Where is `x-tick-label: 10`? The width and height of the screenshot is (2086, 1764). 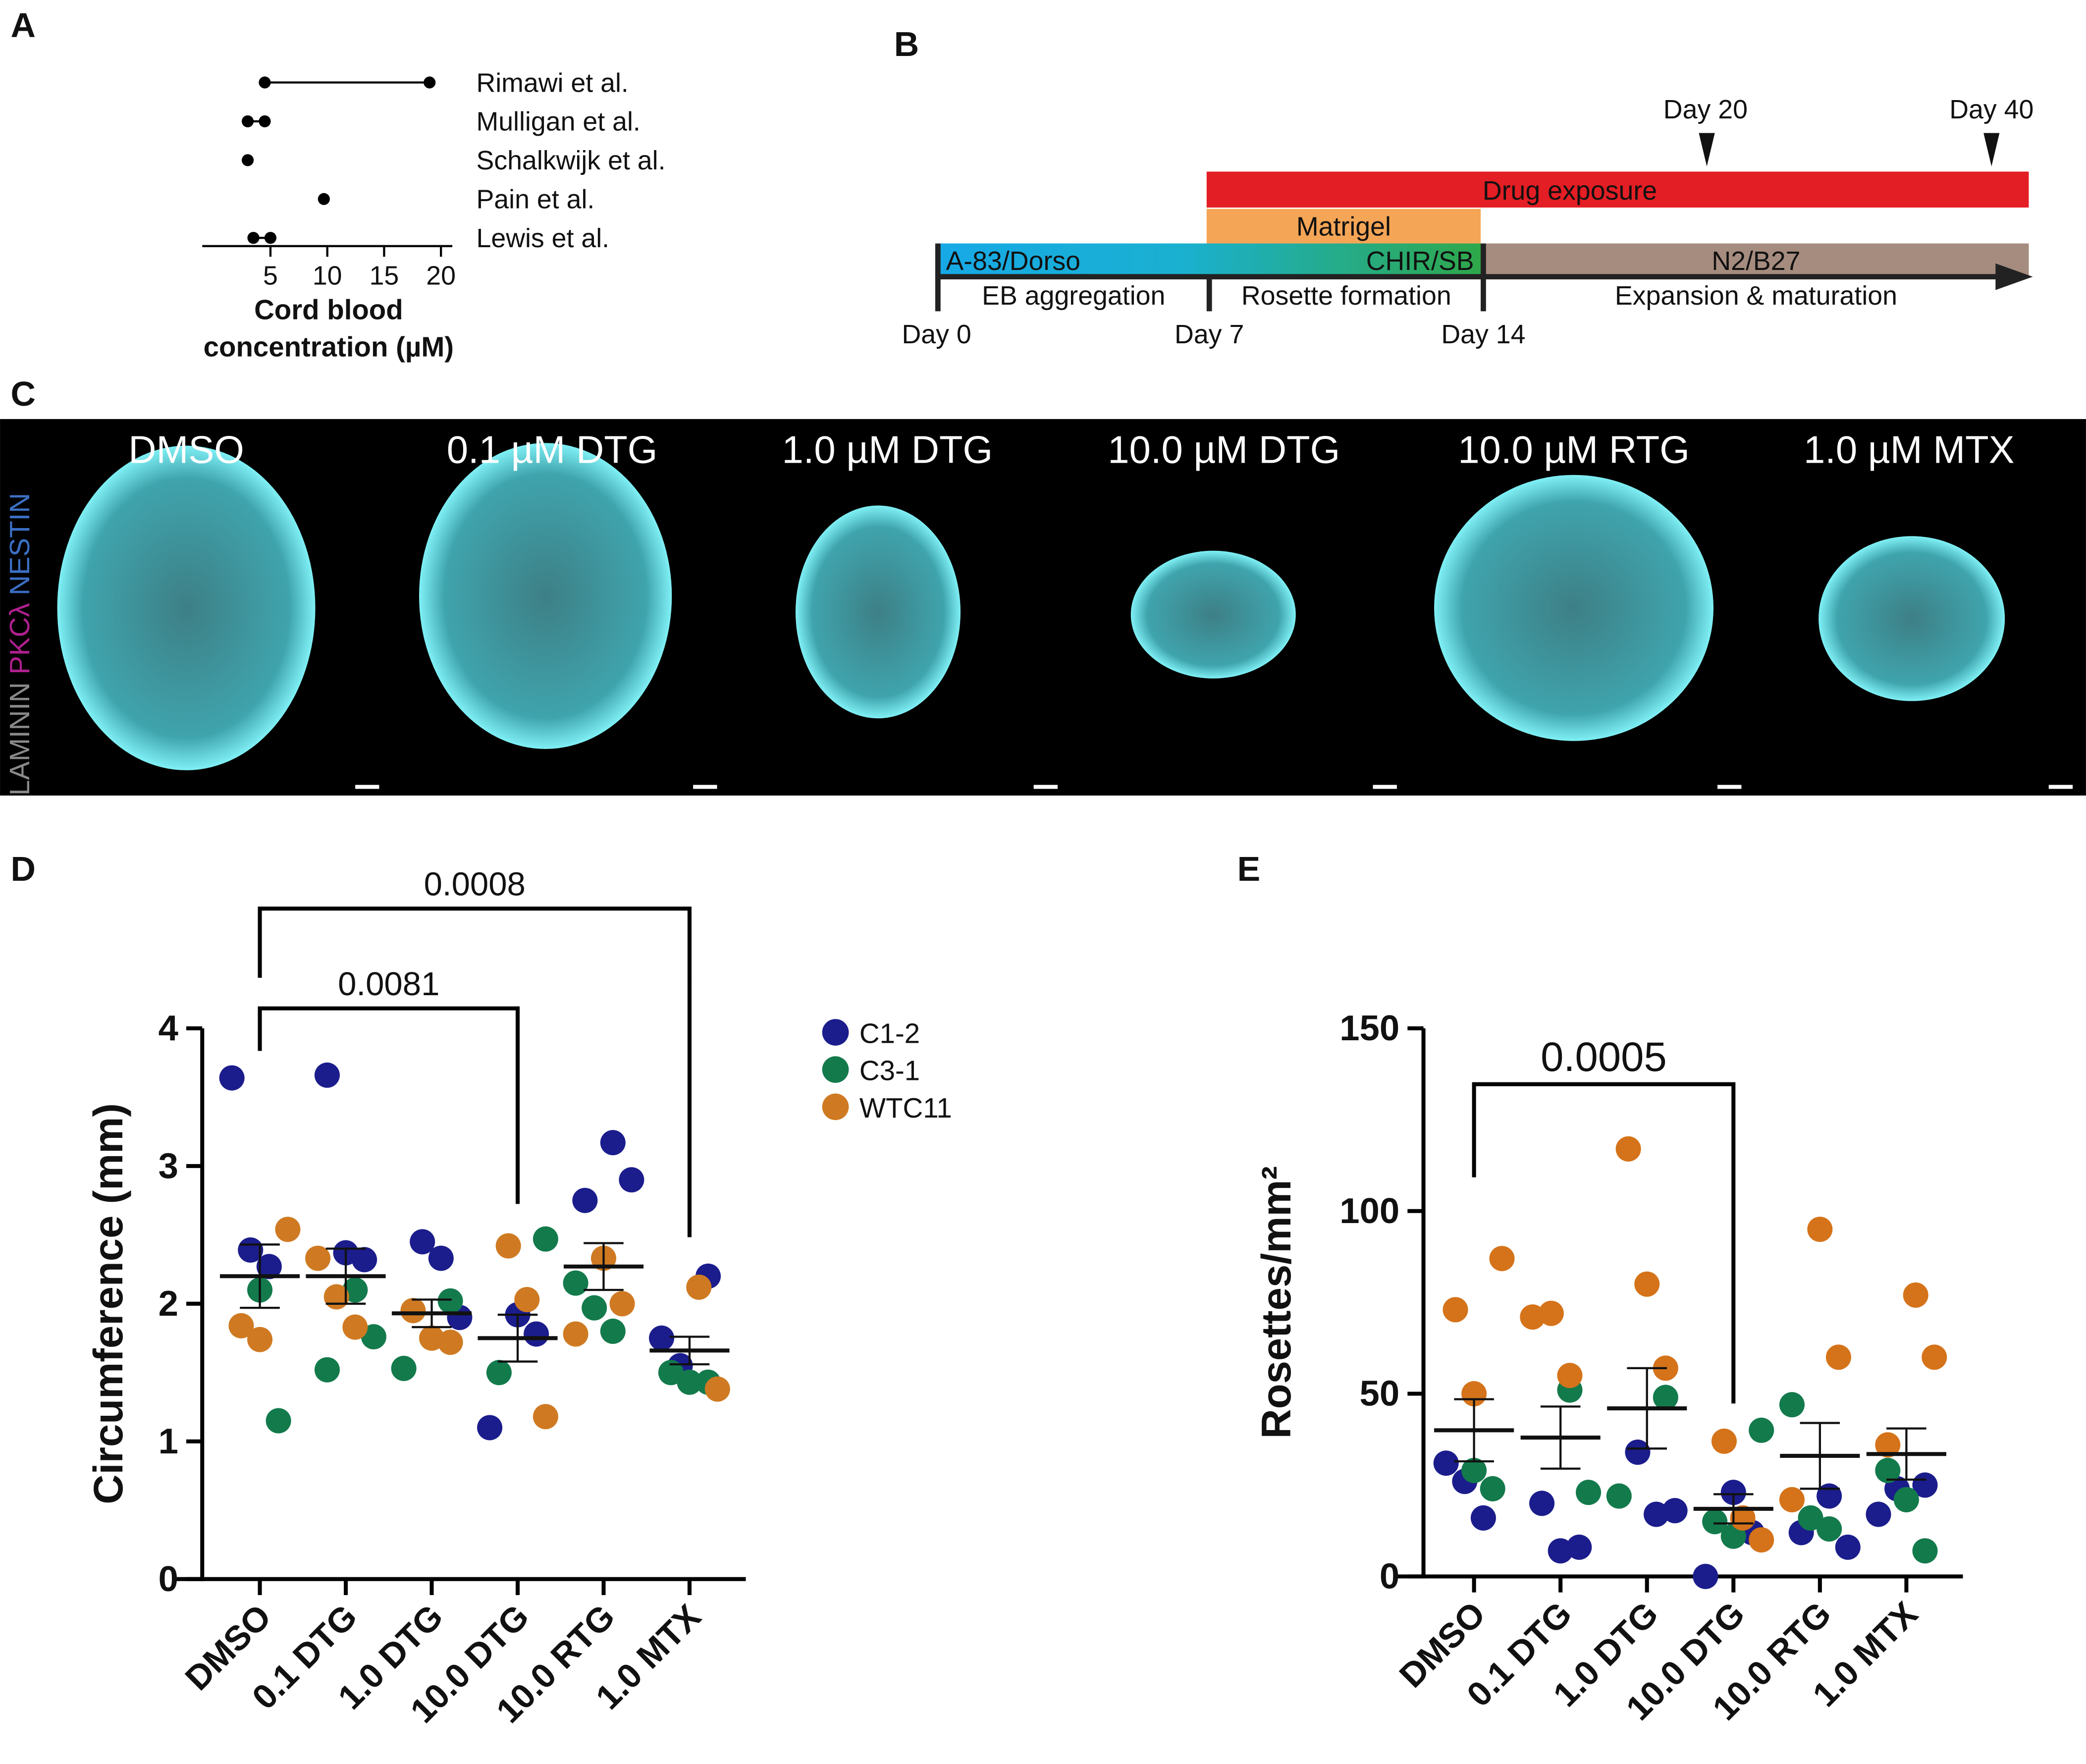 x-tick-label: 10 is located at coordinates (327, 276).